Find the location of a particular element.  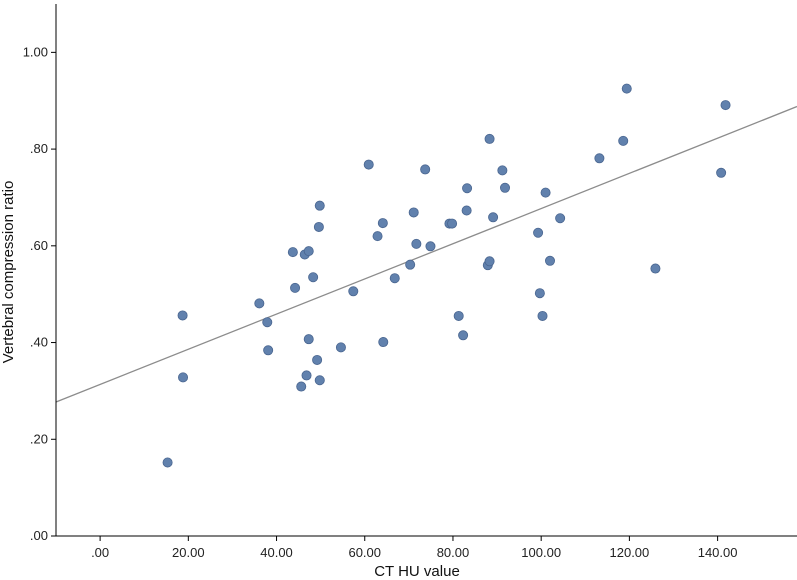

y-tick-label: .40 is located at coordinates (39, 342).